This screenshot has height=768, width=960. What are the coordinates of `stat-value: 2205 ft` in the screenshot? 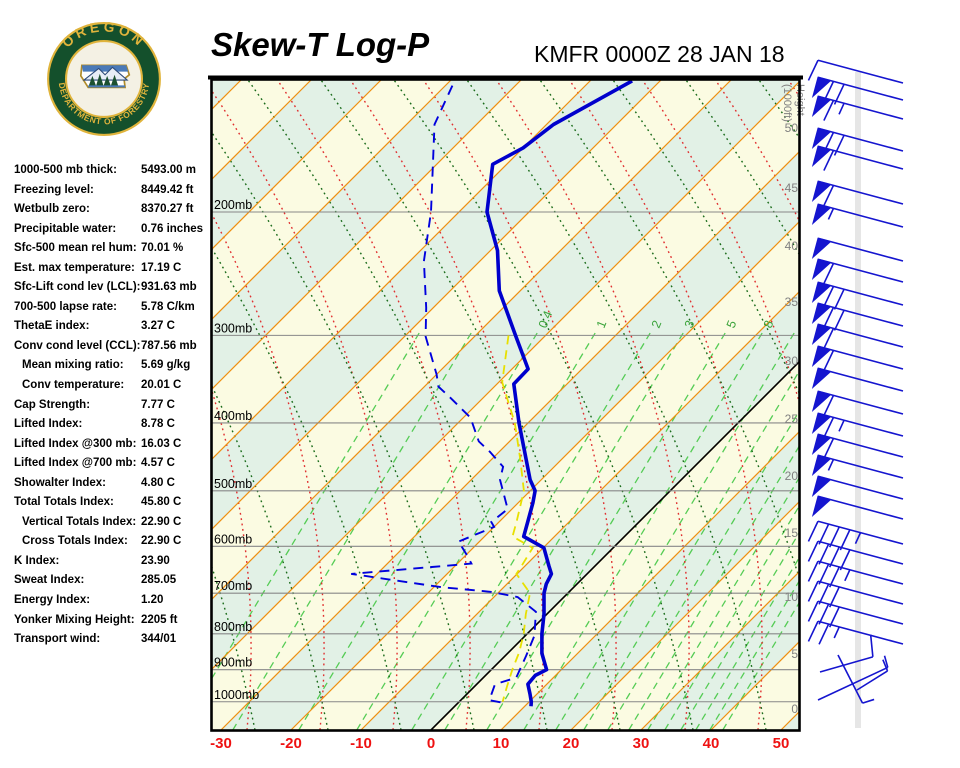 It's located at (159, 619).